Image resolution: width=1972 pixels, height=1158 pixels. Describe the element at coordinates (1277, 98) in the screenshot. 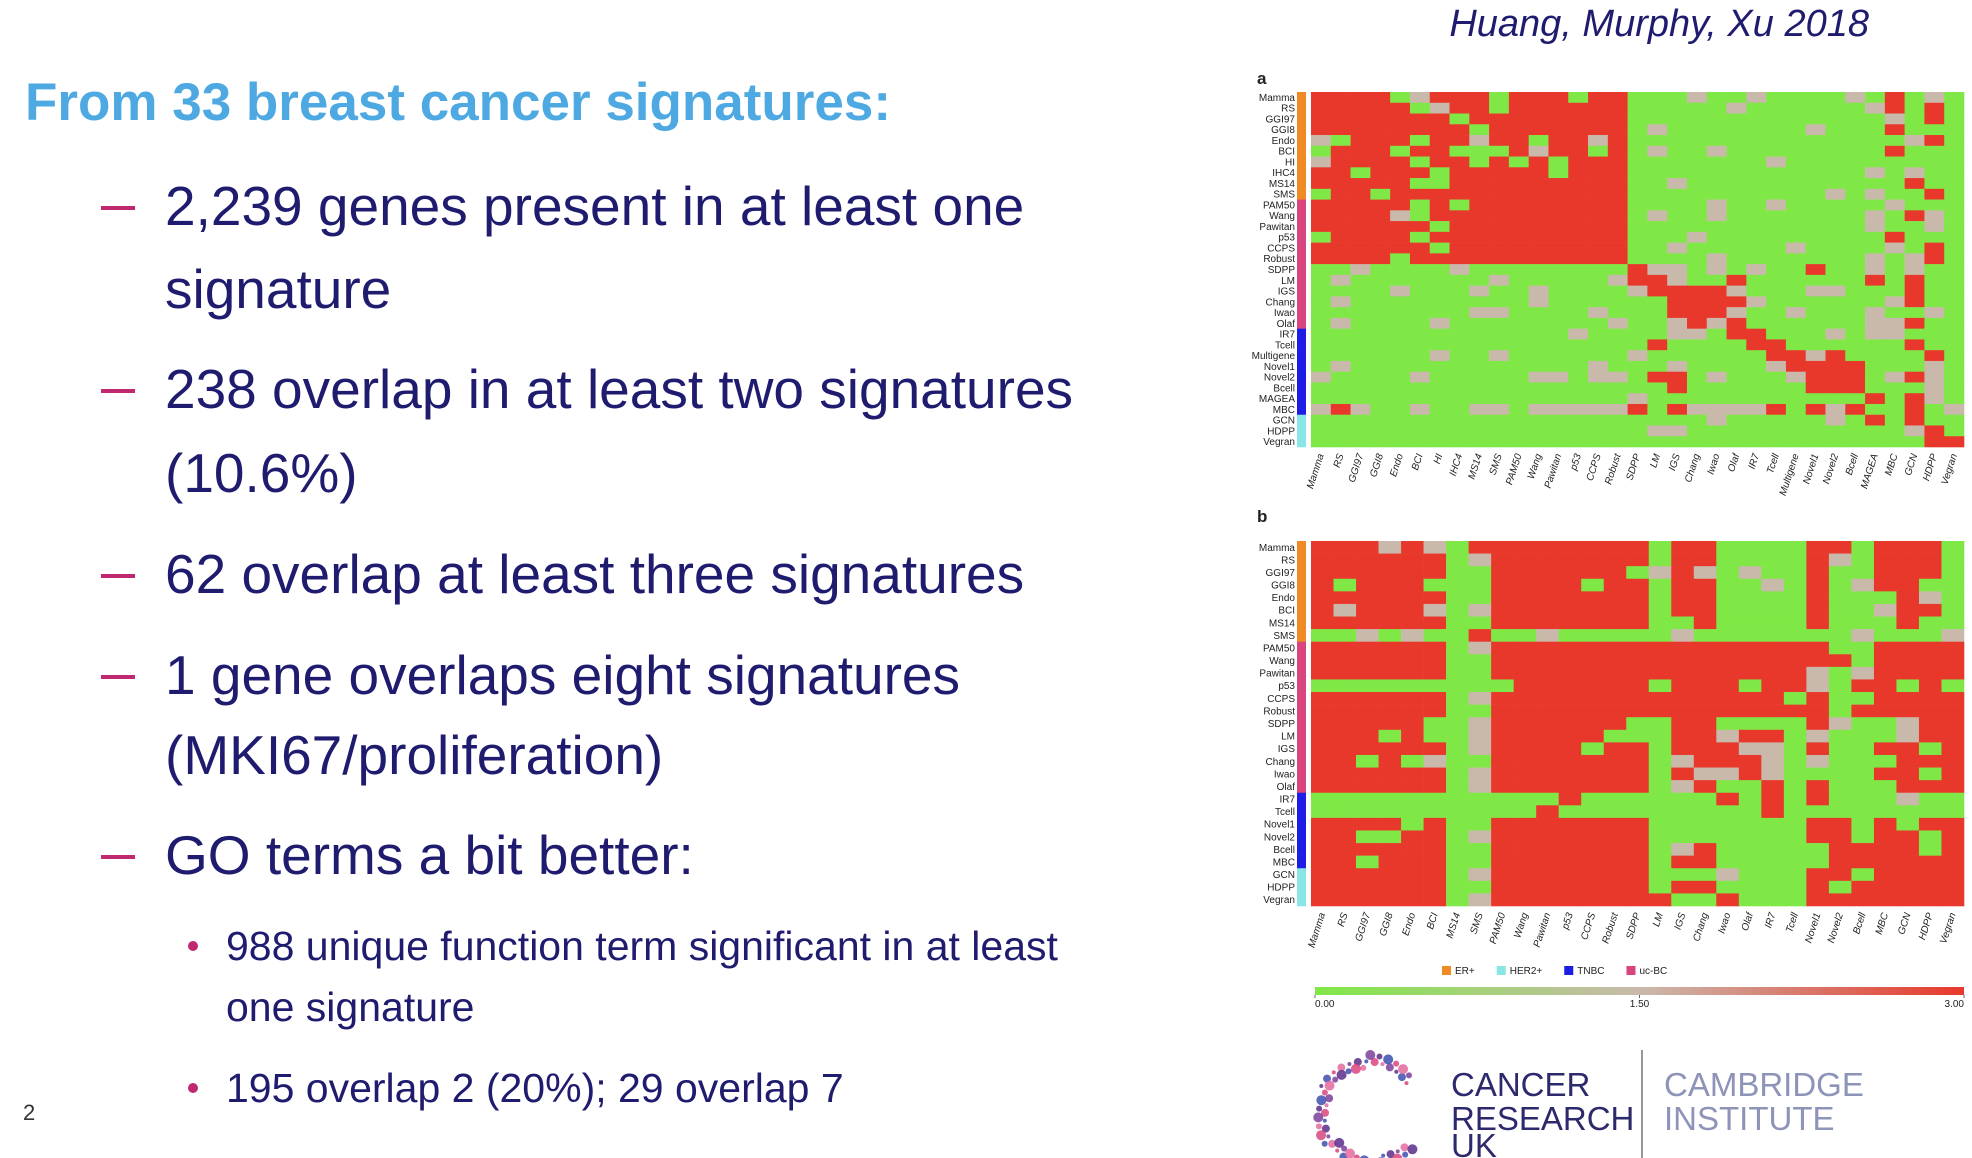

I see `row-label: Mamma` at that location.